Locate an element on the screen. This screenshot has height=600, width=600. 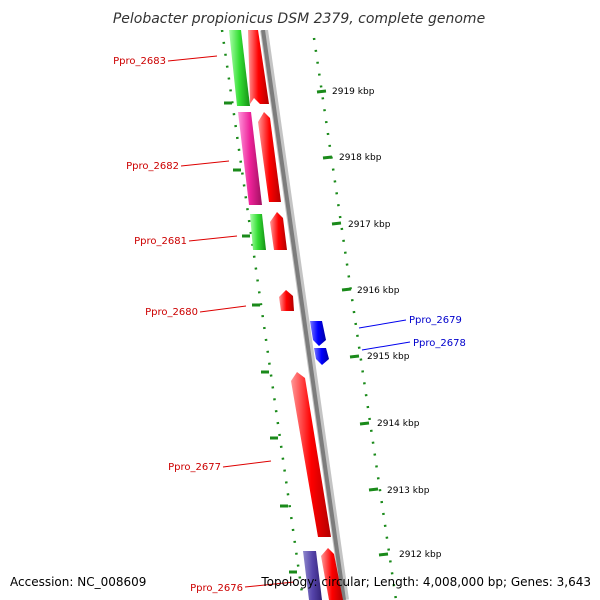
gene-label-ppro-2676: Ppro_2676 is located at coordinates (216, 588).